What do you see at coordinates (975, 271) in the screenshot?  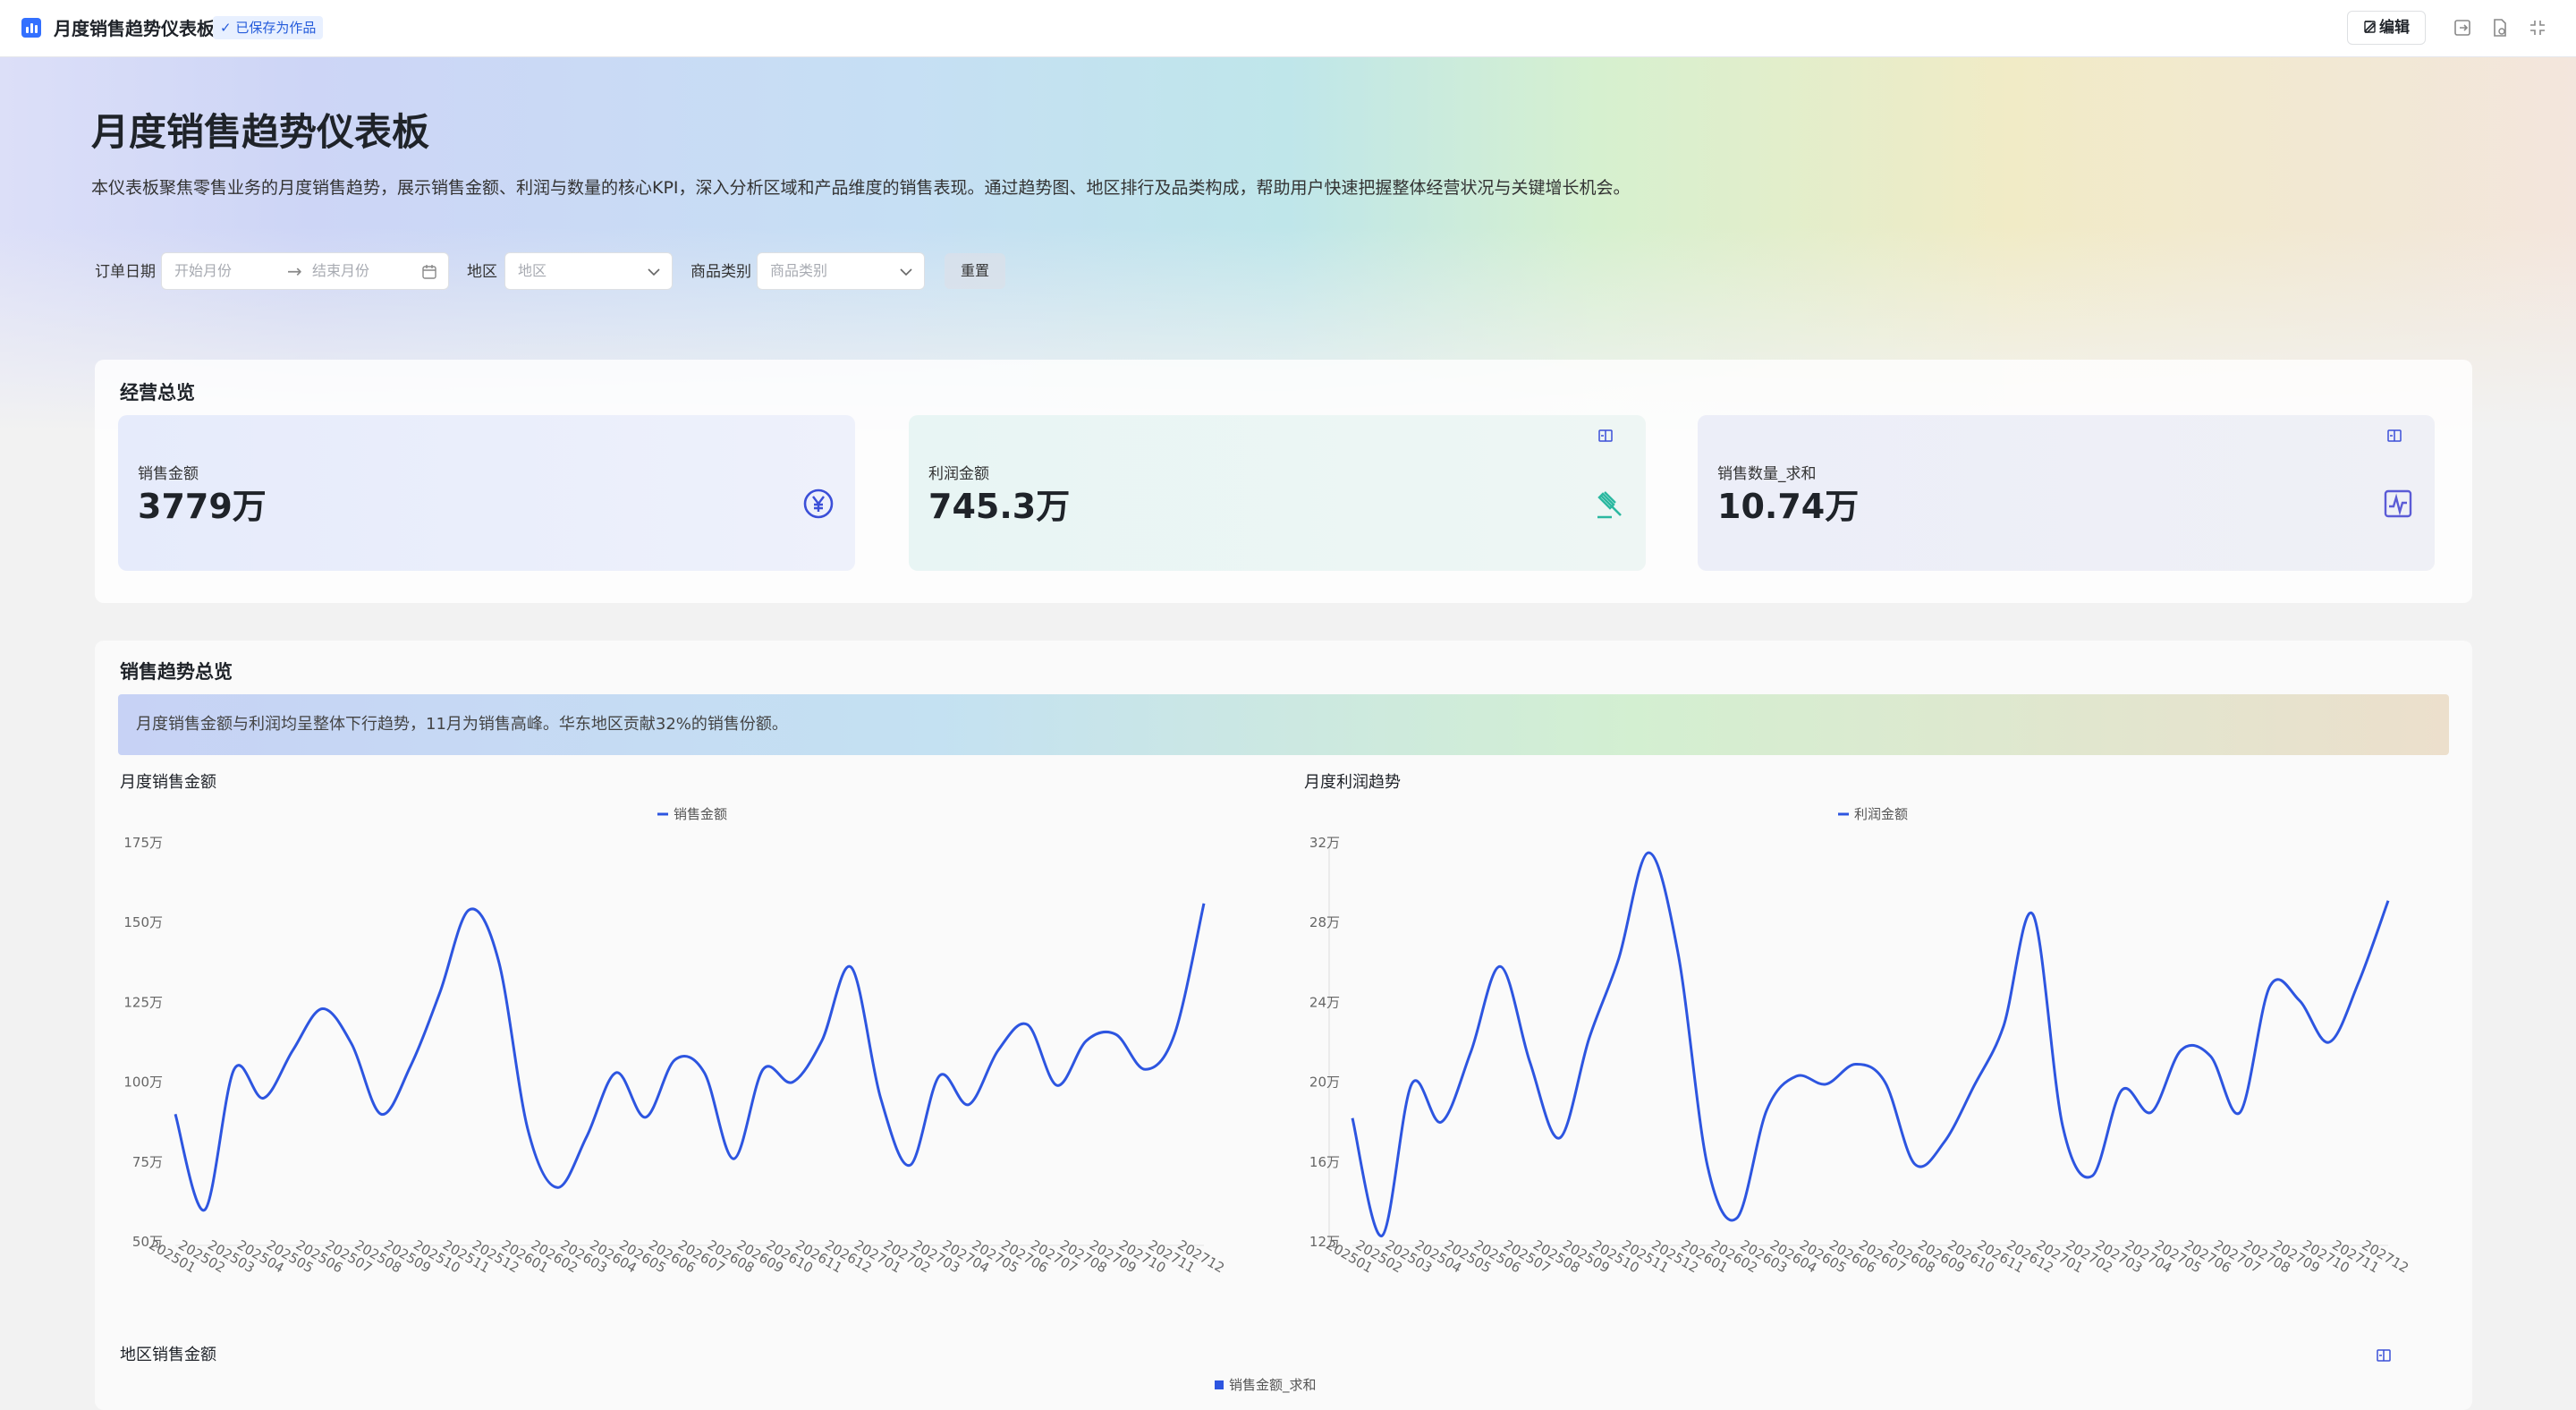 I see `reset-button: 重置` at bounding box center [975, 271].